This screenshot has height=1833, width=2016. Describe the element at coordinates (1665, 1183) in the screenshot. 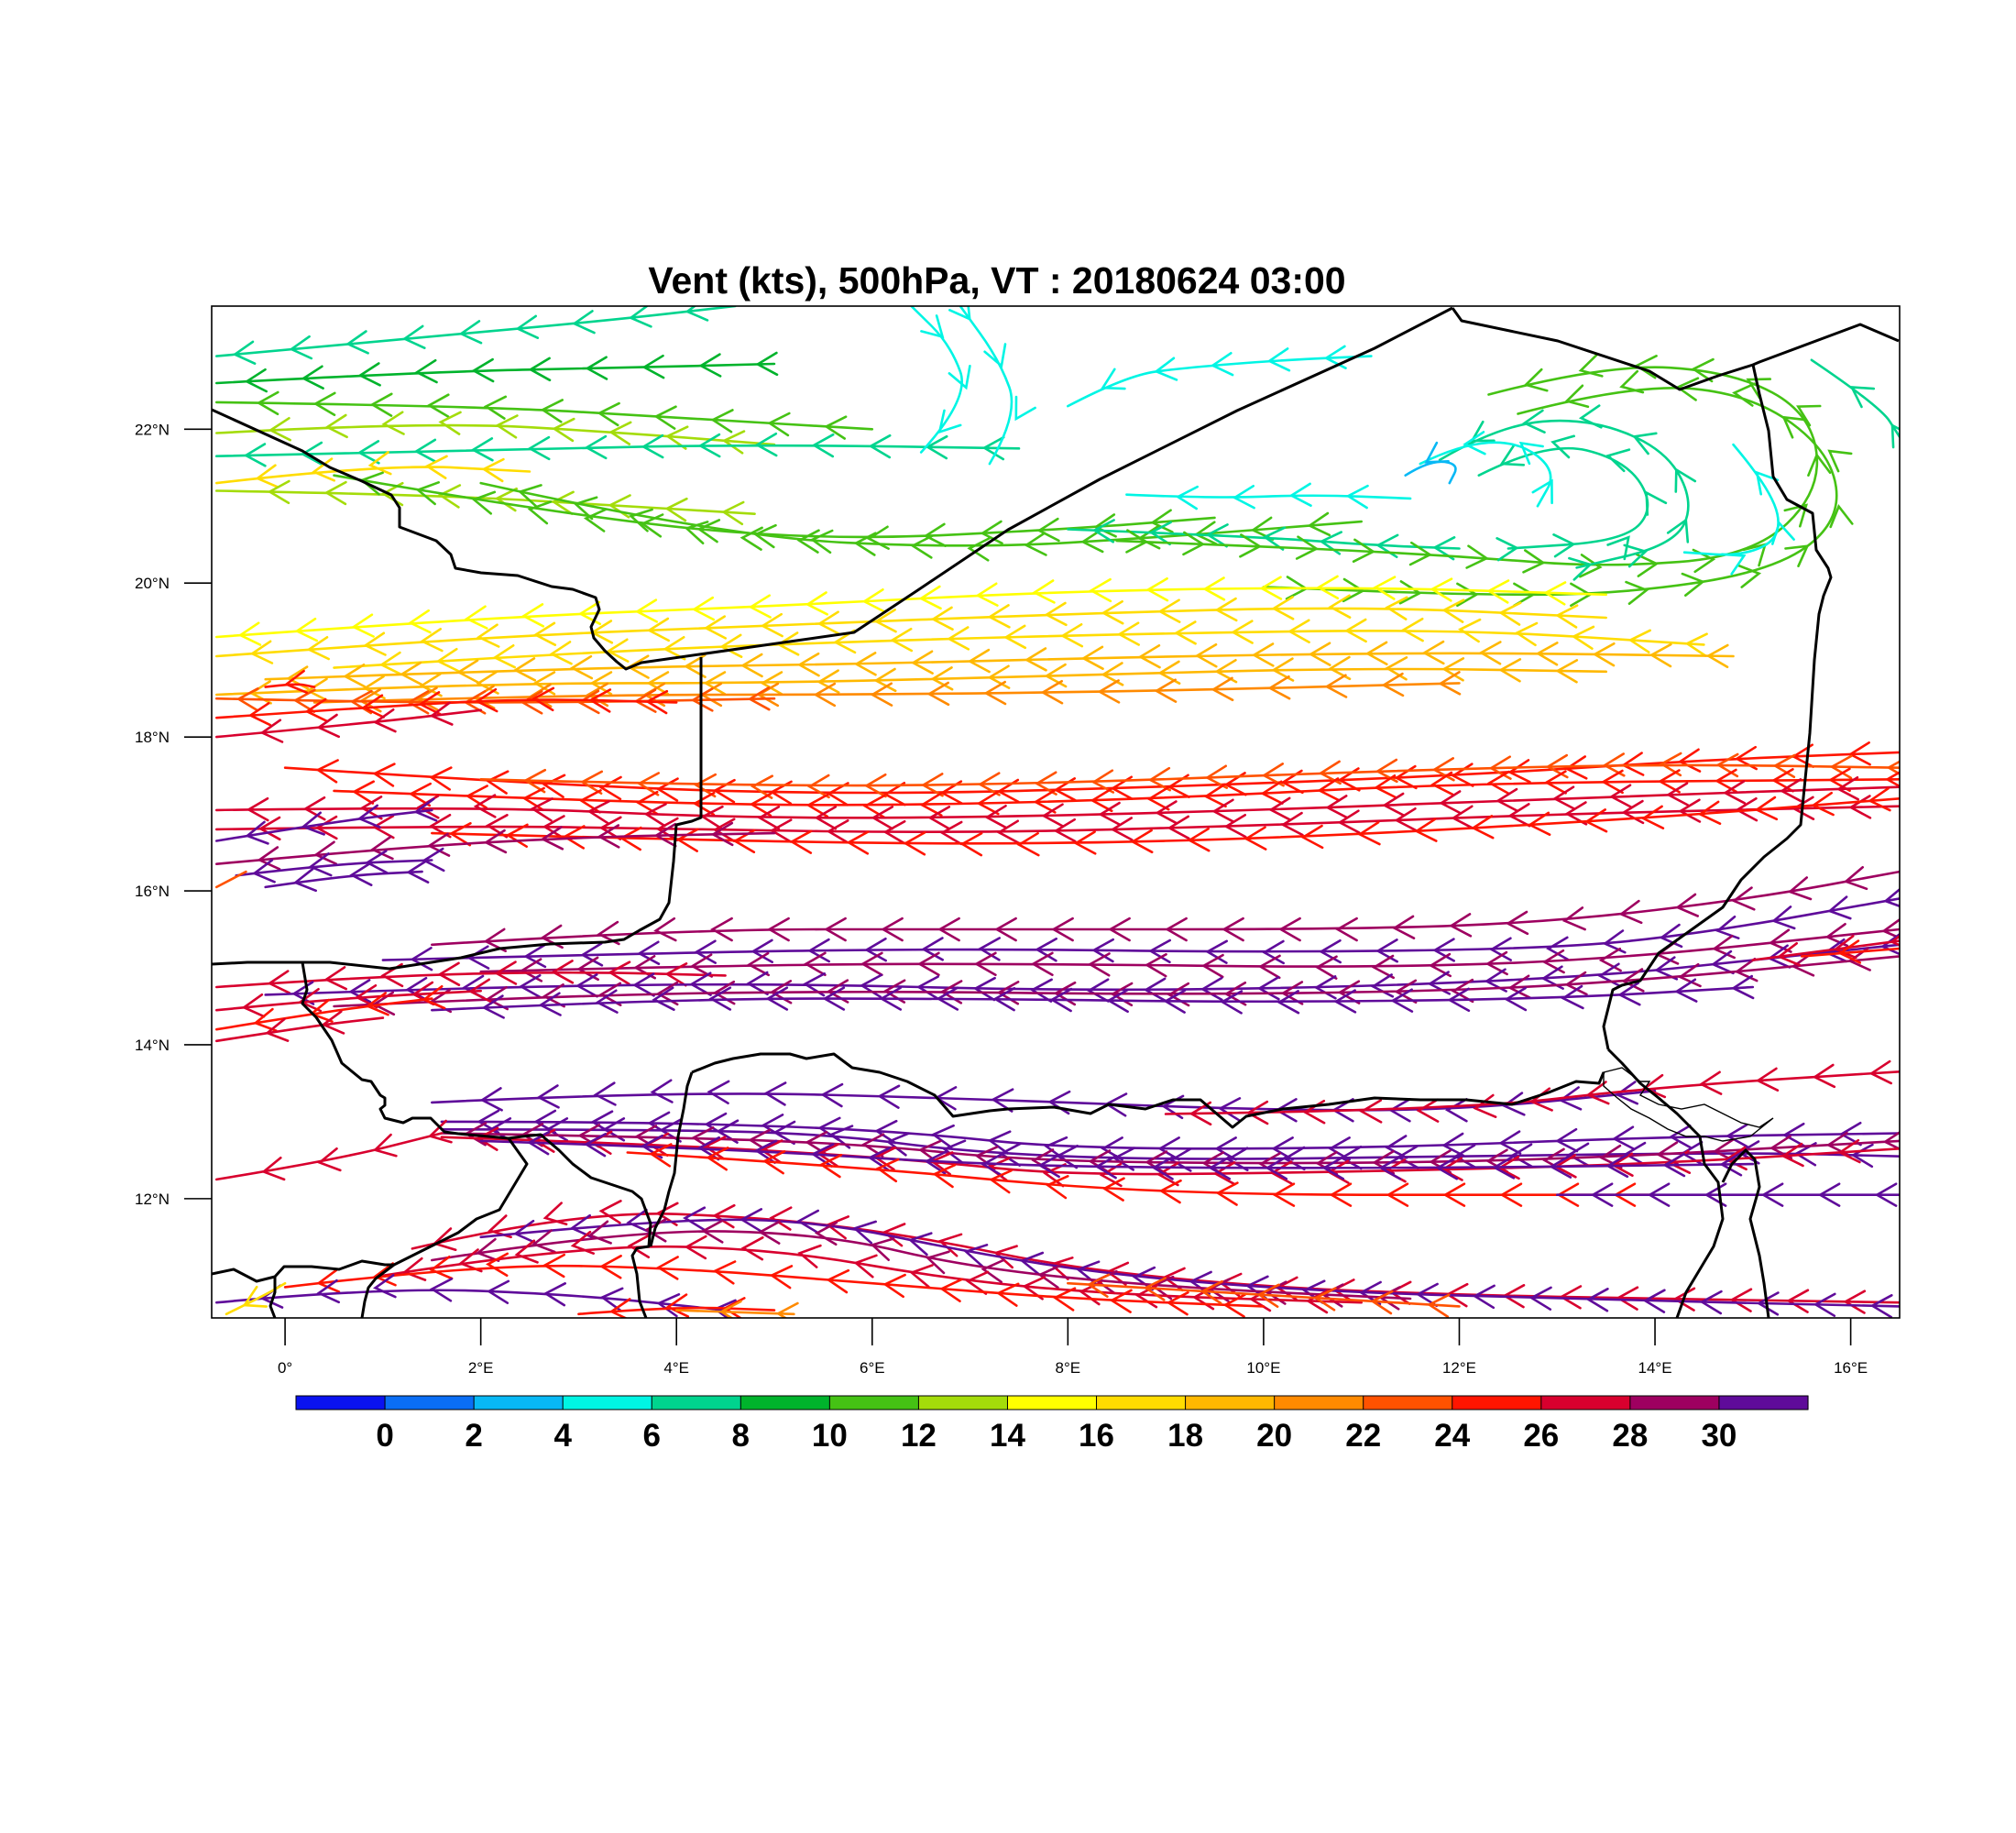

I see `border-cameroon-nigeria` at that location.